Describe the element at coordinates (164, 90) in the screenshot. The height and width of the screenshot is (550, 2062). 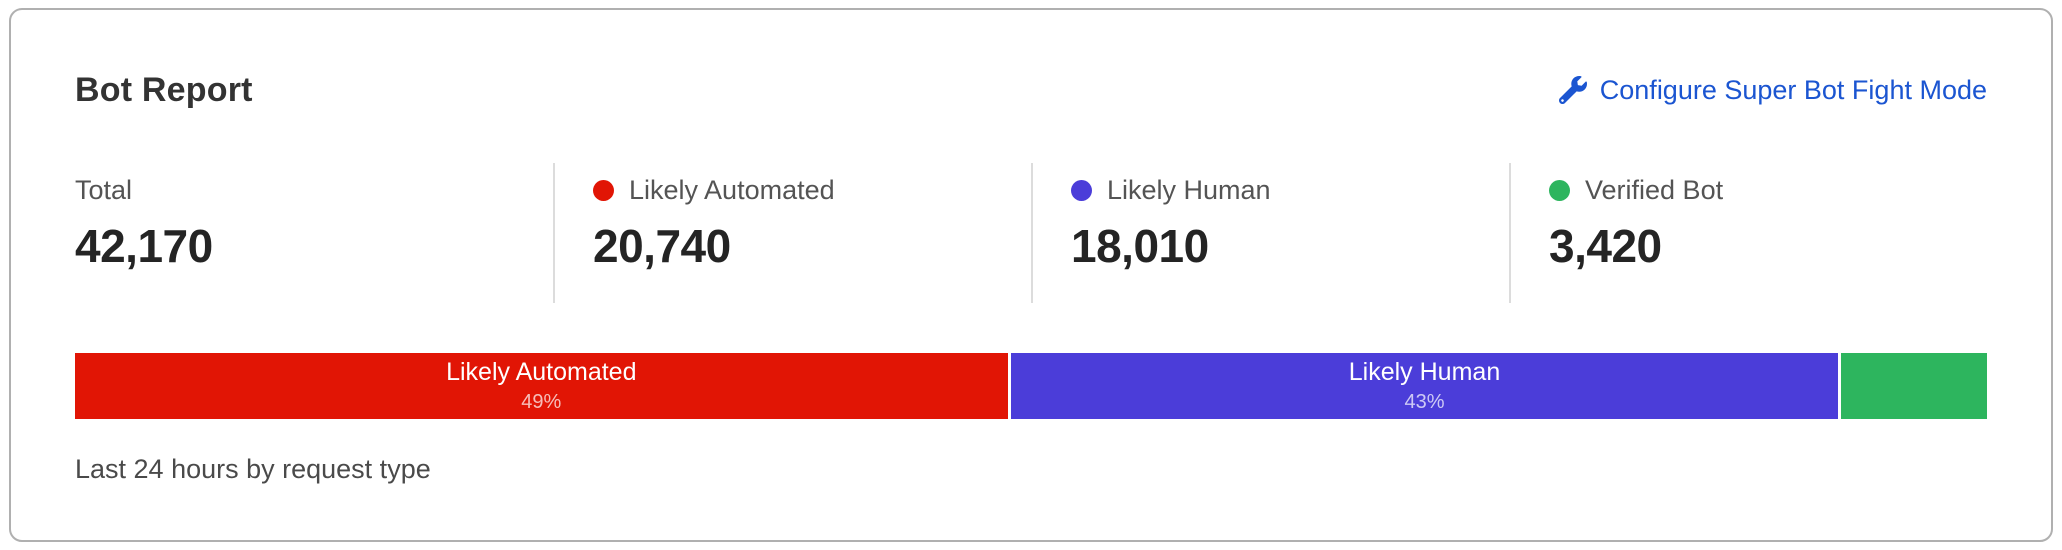
I see `page-title: Bot Report` at that location.